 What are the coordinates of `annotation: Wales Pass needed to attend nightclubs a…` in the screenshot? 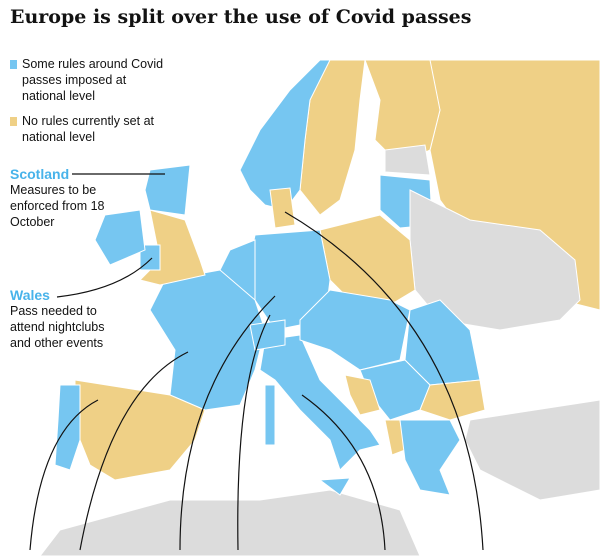 It's located at (57, 319).